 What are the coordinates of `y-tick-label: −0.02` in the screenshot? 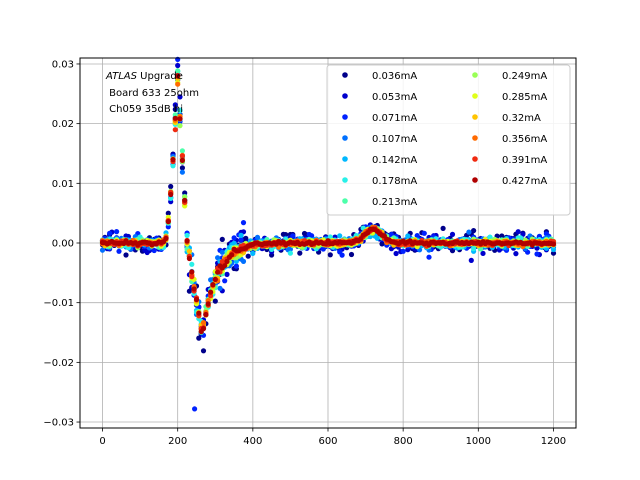 It's located at (58, 363).